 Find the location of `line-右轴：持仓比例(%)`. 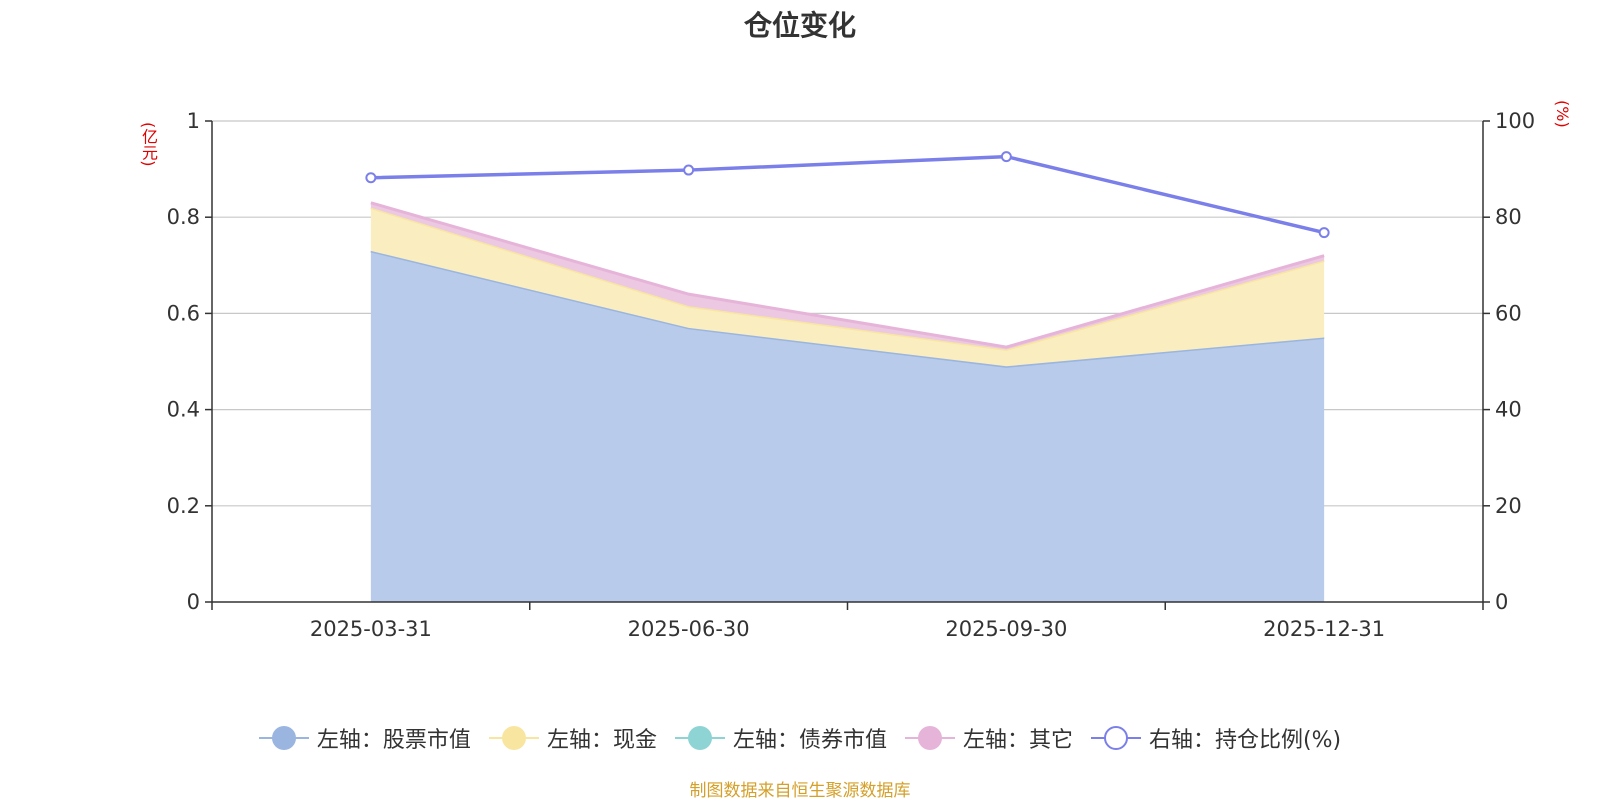

line-右轴：持仓比例(%) is located at coordinates (847, 194).